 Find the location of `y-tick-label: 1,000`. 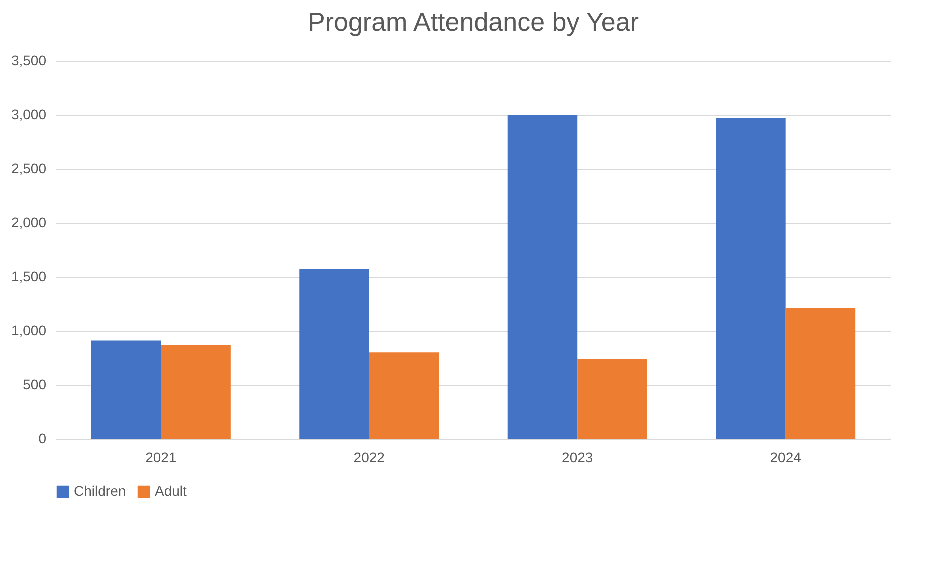

y-tick-label: 1,000 is located at coordinates (29, 330).